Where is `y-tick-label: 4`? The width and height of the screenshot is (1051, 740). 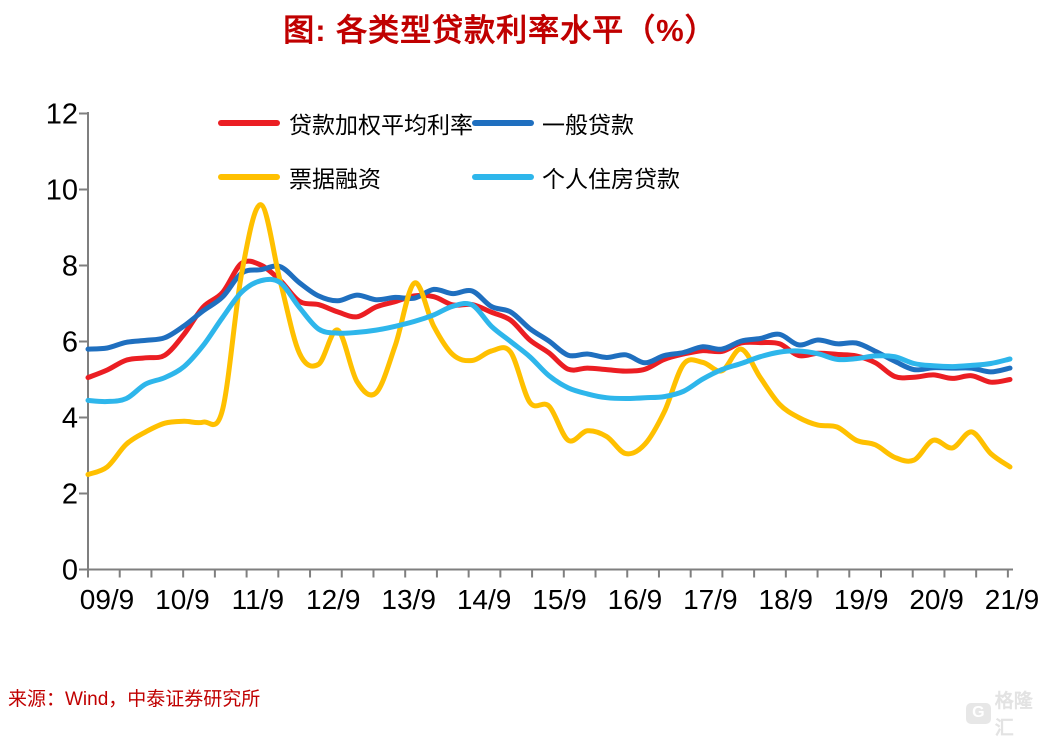
y-tick-label: 4 is located at coordinates (70, 419).